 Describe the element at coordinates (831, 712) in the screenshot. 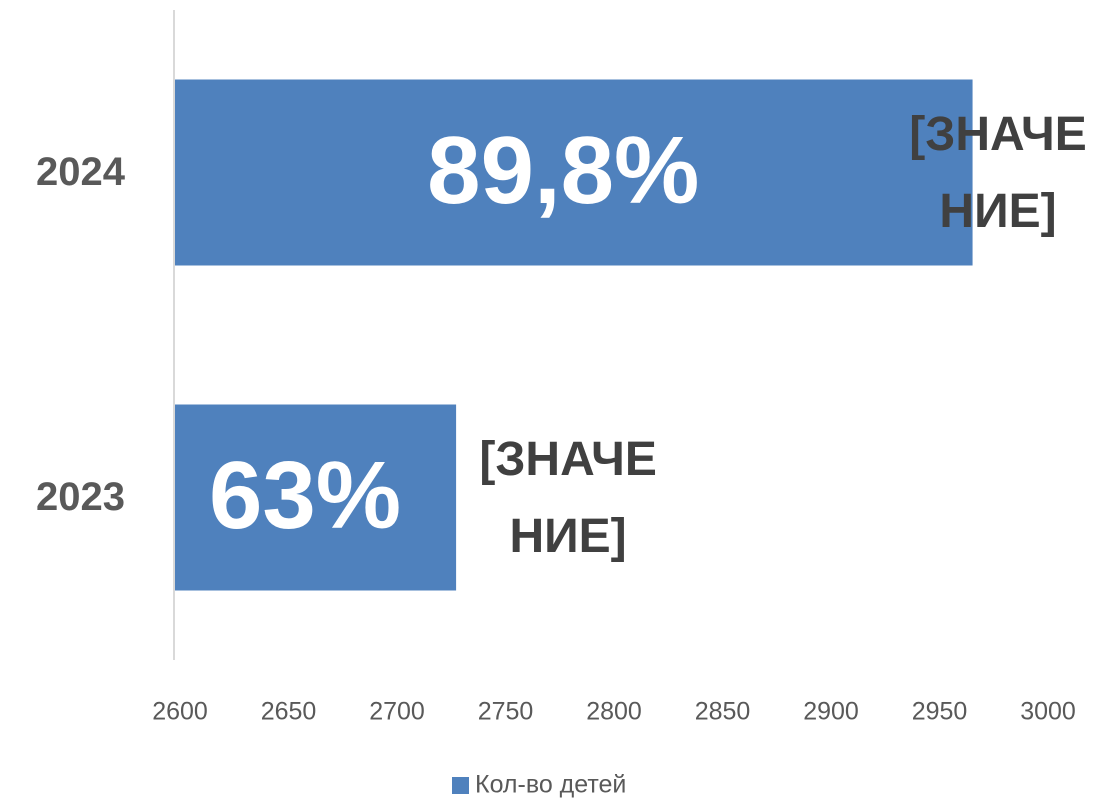

I see `x-tick-label: 2900` at that location.